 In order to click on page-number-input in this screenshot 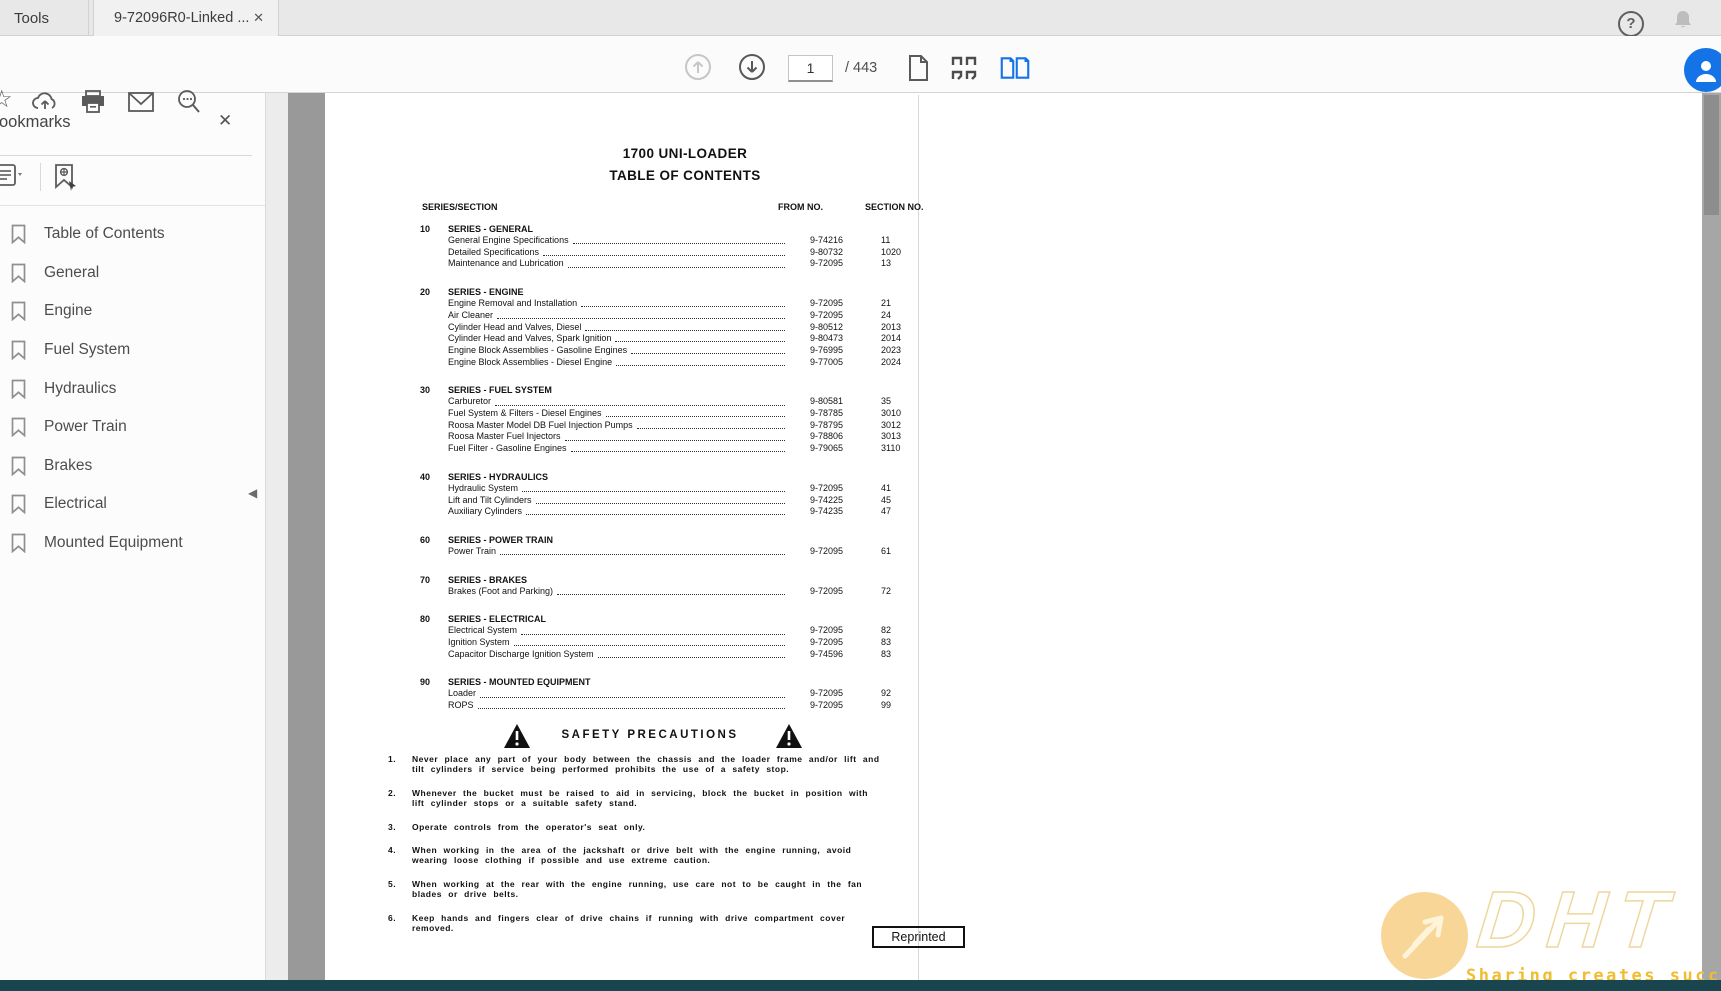, I will do `click(810, 68)`.